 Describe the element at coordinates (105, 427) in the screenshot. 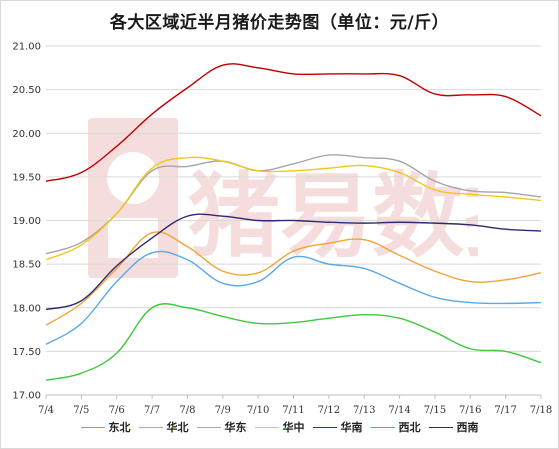

I see `legend-item: 东北` at that location.